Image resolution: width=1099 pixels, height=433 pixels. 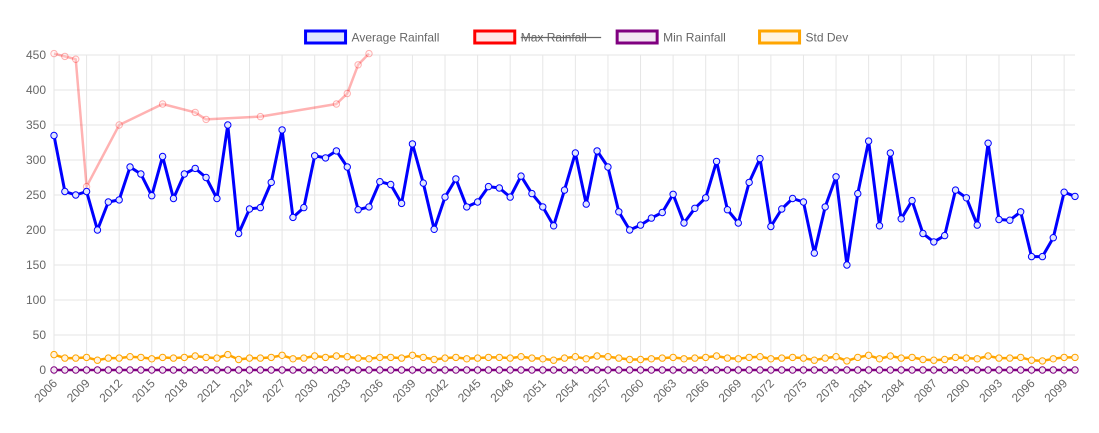 What do you see at coordinates (372, 37) in the screenshot?
I see `legend-item-average-rainfall: Average Rainfall` at bounding box center [372, 37].